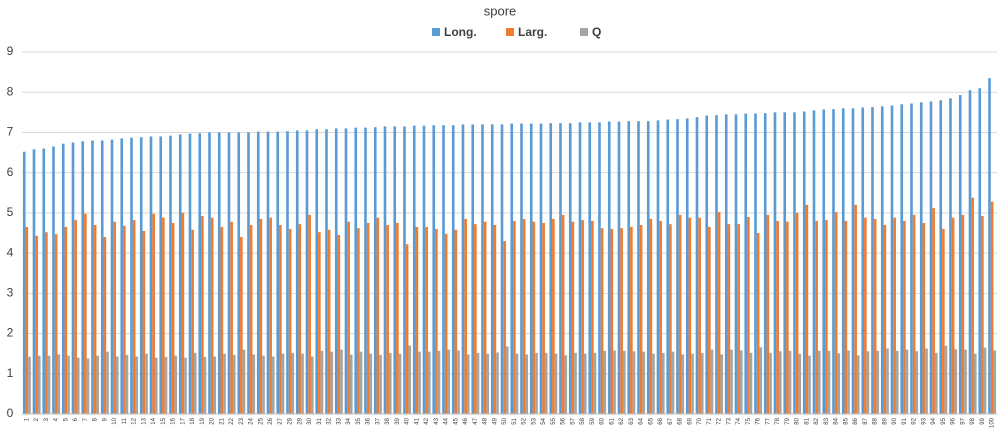 This screenshot has height=434, width=1000. Describe the element at coordinates (37, 419) in the screenshot. I see `x-tick-label: 2` at that location.